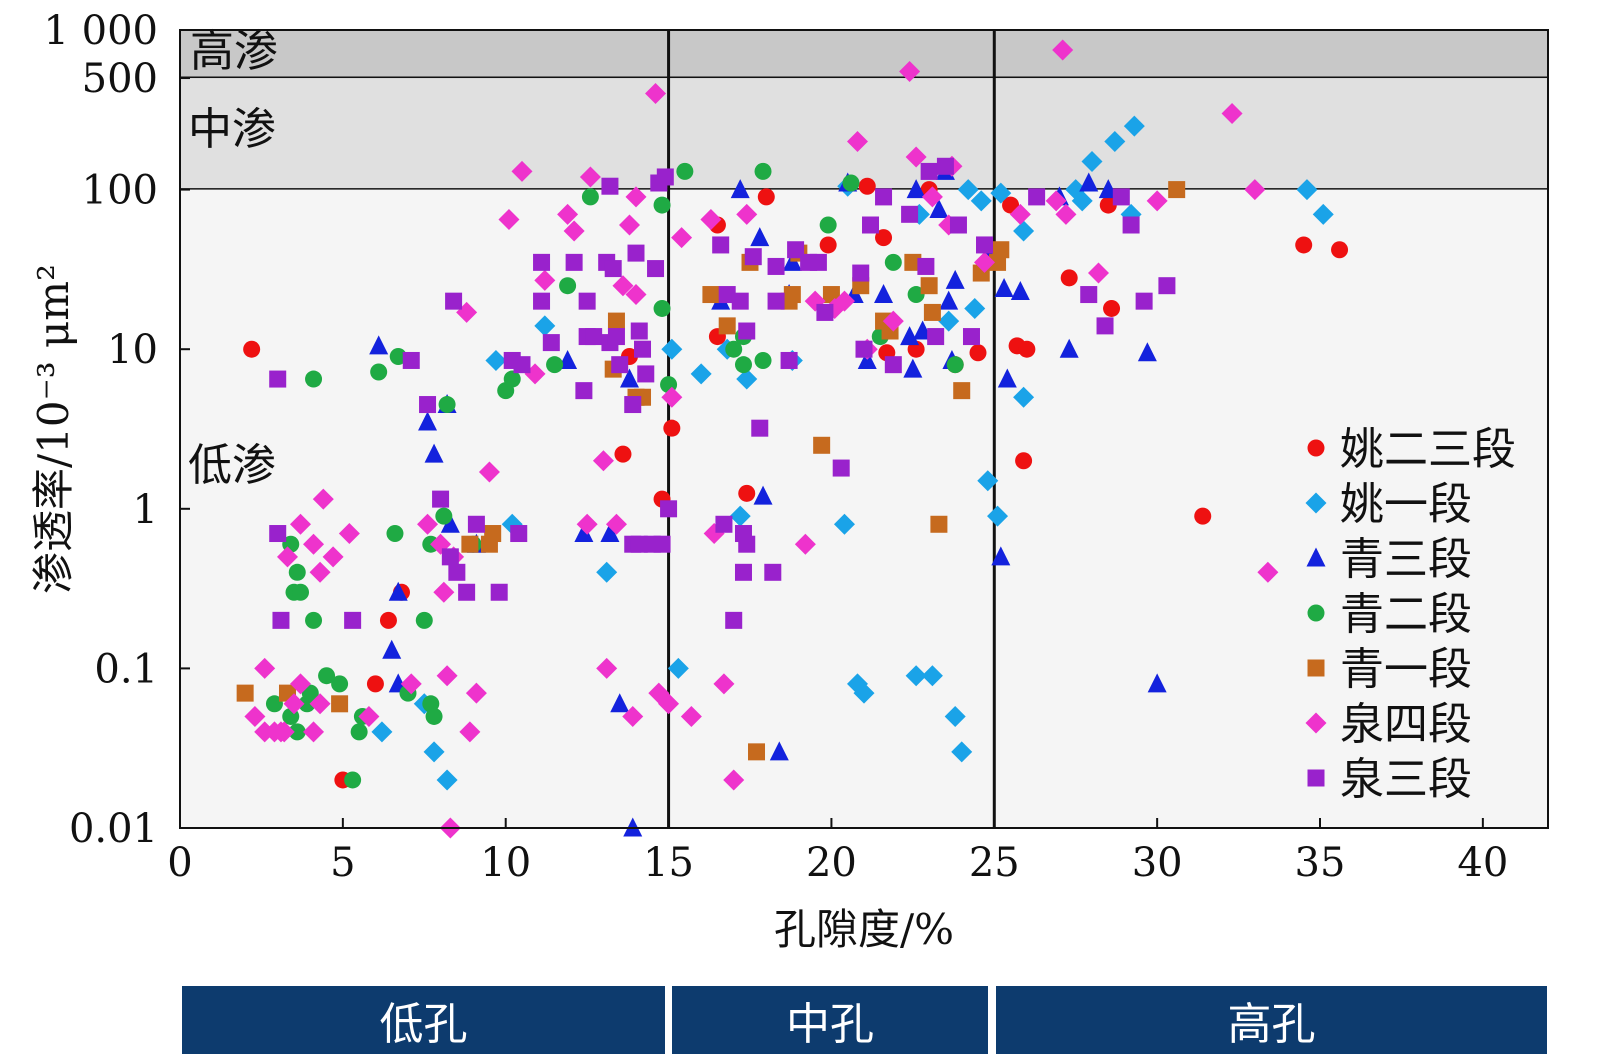 The width and height of the screenshot is (1614, 1063). I want to click on x-tick-label: 5, so click(342, 863).